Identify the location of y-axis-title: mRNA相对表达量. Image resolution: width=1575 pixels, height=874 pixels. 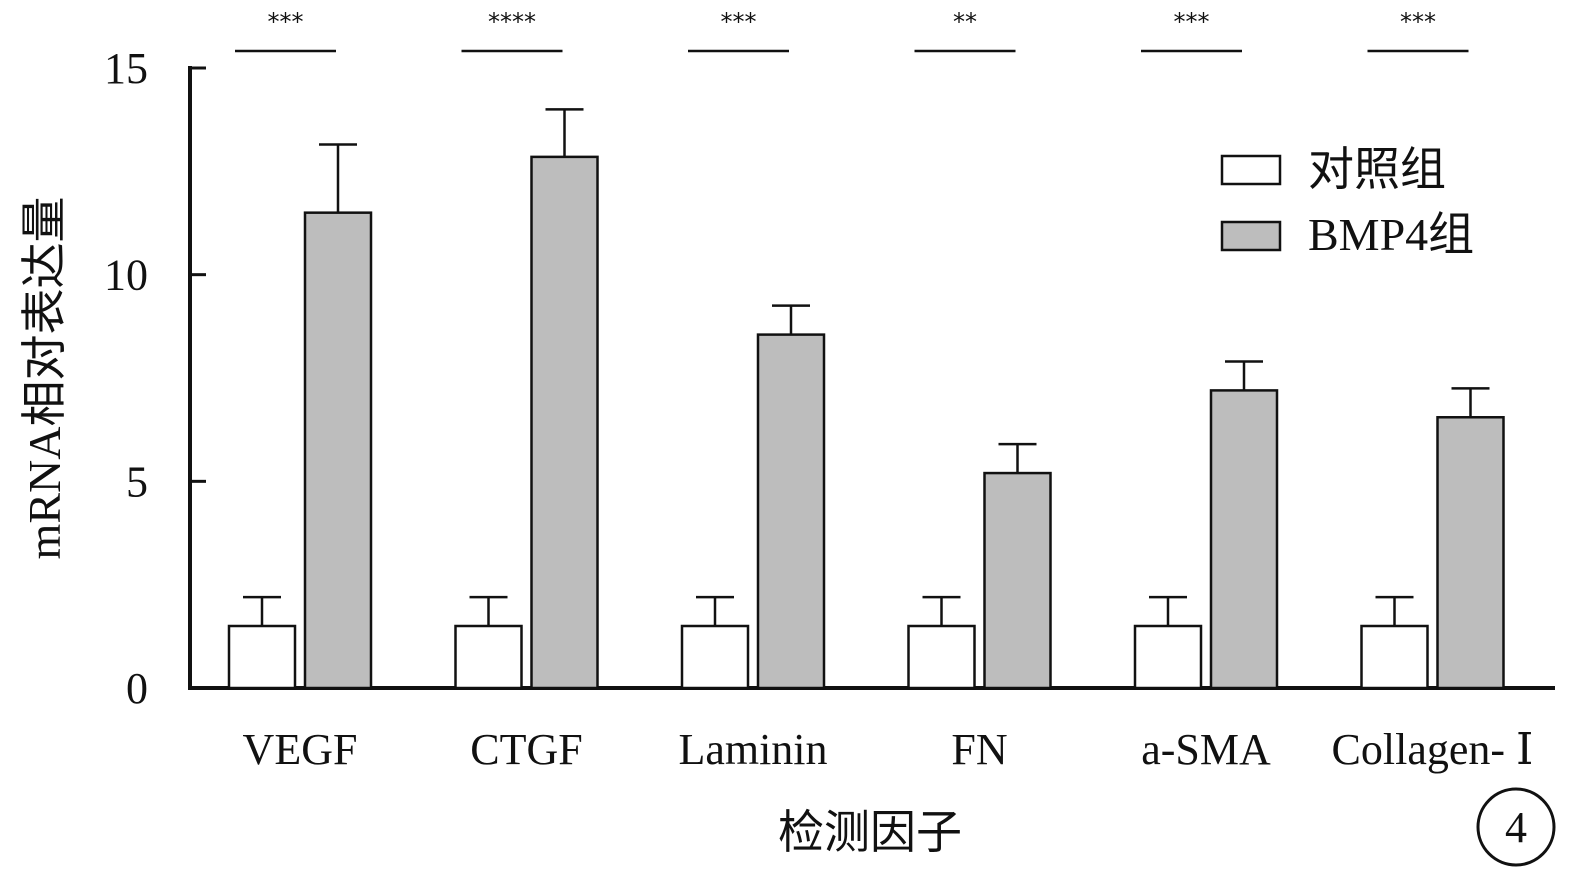
(44, 378).